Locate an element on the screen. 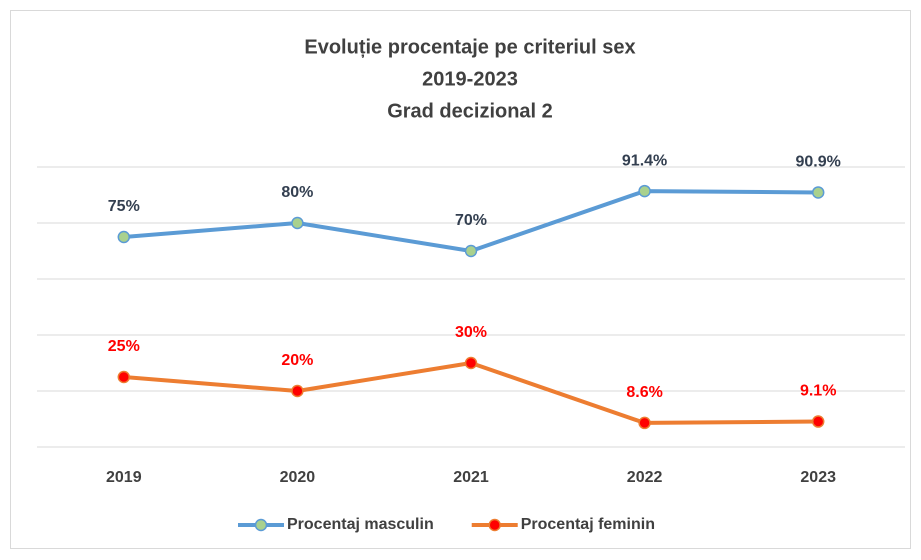  x-tick-label: 2019 is located at coordinates (124, 477).